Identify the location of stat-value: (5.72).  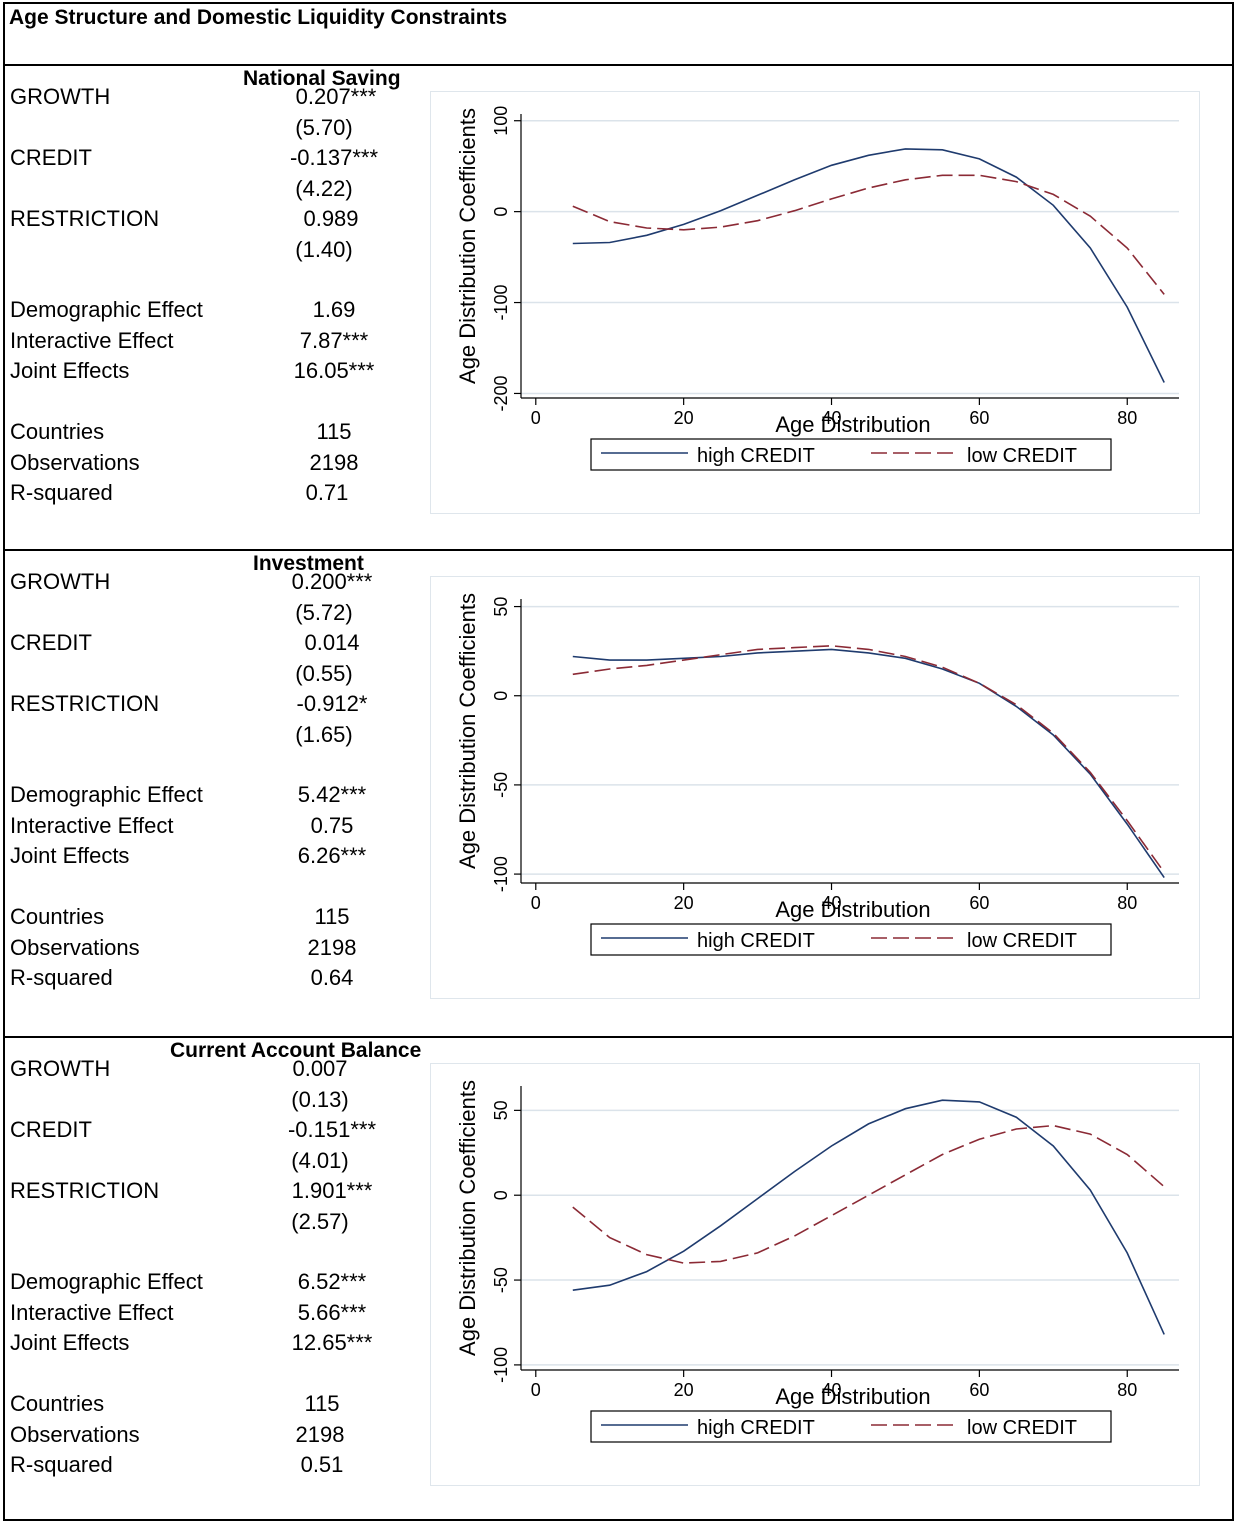
(324, 612).